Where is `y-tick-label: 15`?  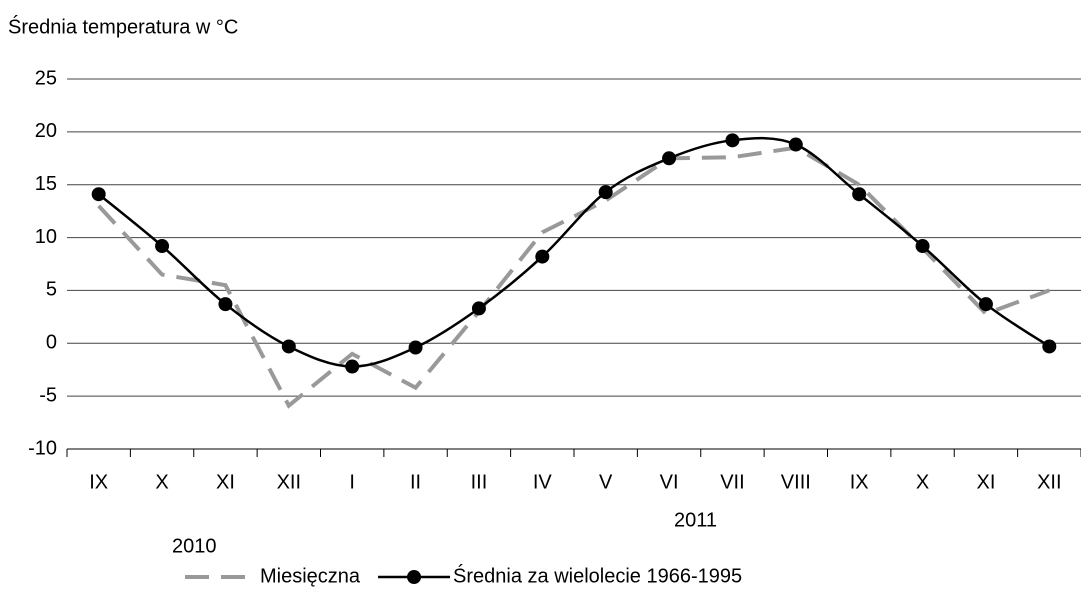
y-tick-label: 15 is located at coordinates (46, 184).